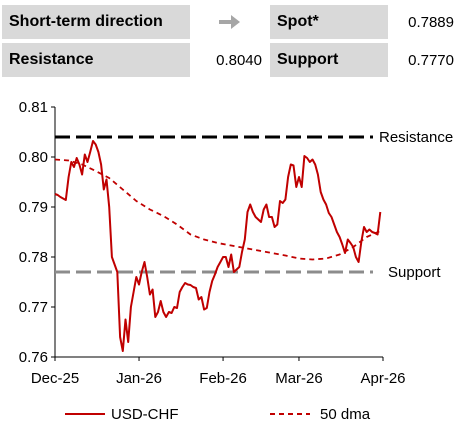 This screenshot has width=462, height=432. I want to click on spot-value: 0.7889, so click(431, 22).